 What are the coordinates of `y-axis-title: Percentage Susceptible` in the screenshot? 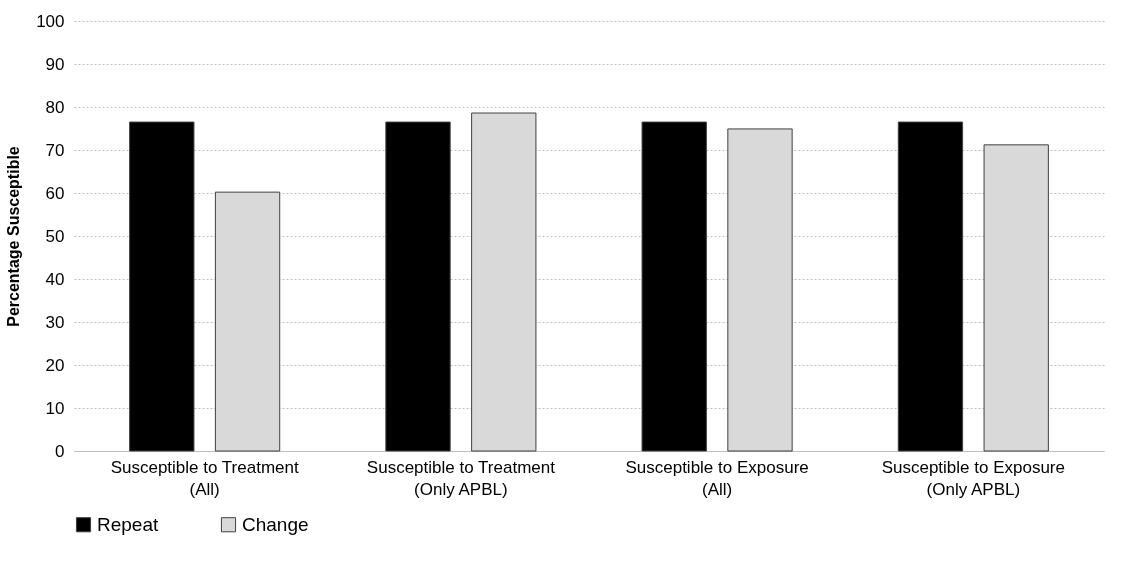 It's located at (14, 236).